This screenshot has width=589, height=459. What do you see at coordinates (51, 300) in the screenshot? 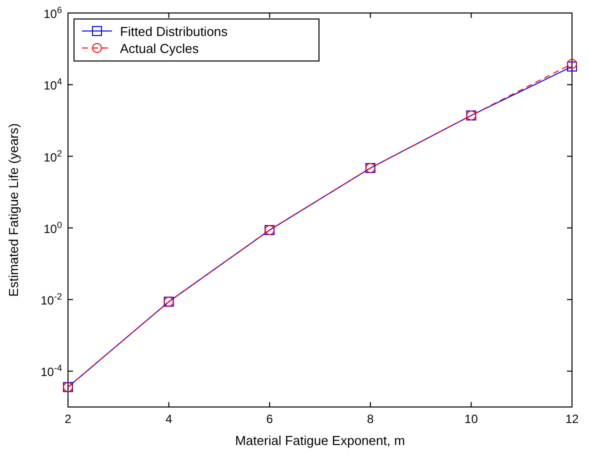
I see `y-tick-label: 10$^{-2}$` at bounding box center [51, 300].